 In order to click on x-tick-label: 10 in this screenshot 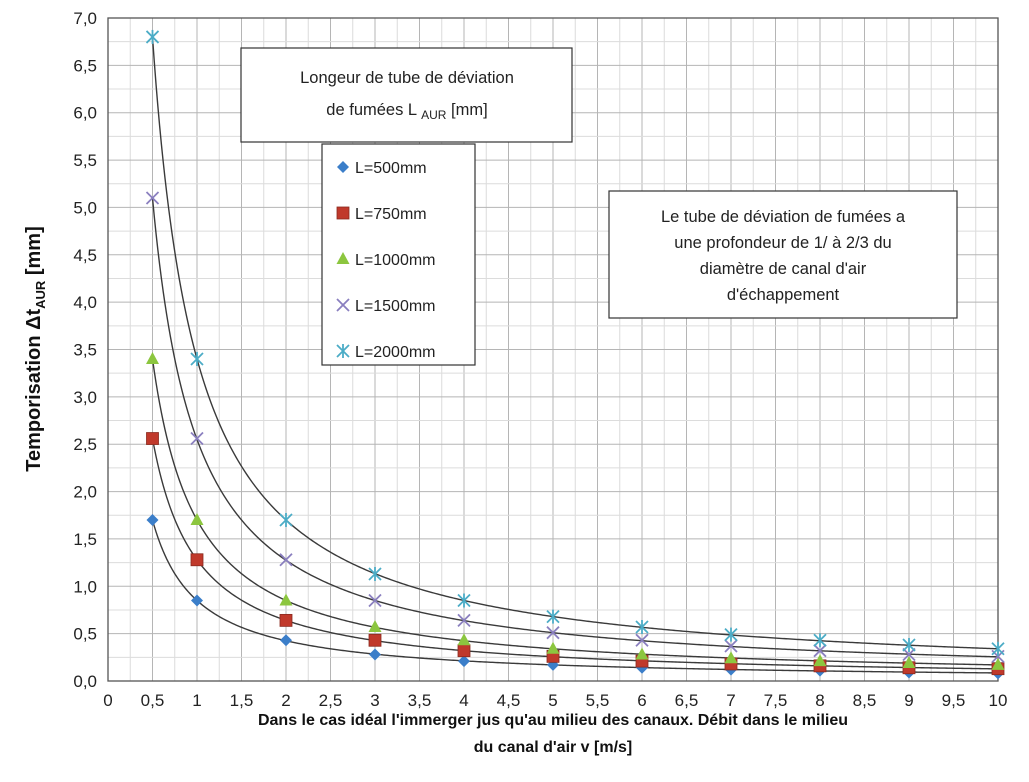, I will do `click(998, 700)`.